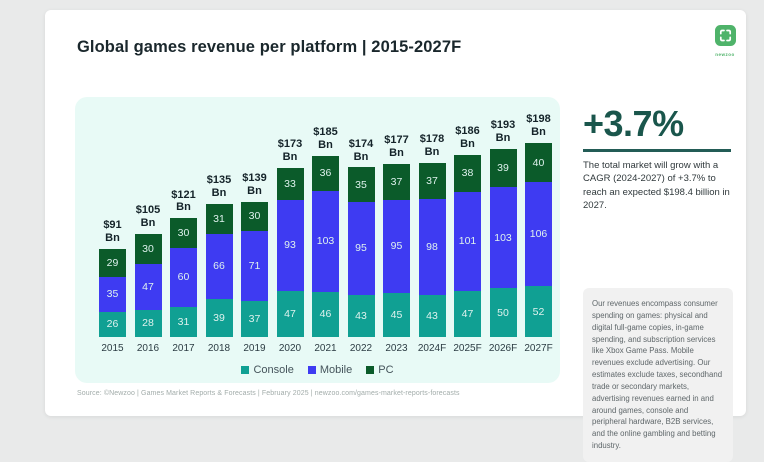 Image resolution: width=764 pixels, height=462 pixels. What do you see at coordinates (325, 139) in the screenshot?
I see `bar-total-label: $185 Bn` at bounding box center [325, 139].